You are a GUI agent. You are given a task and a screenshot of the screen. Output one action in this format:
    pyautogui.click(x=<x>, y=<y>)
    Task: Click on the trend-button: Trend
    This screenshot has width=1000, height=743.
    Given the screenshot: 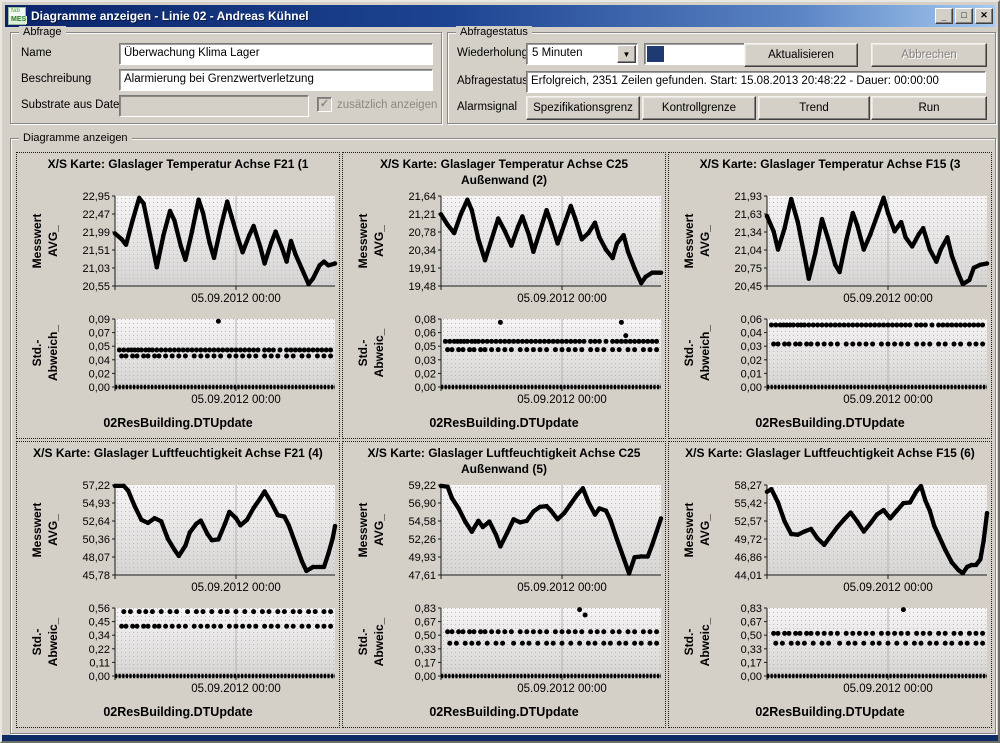 What is the action you would take?
    pyautogui.click(x=814, y=108)
    